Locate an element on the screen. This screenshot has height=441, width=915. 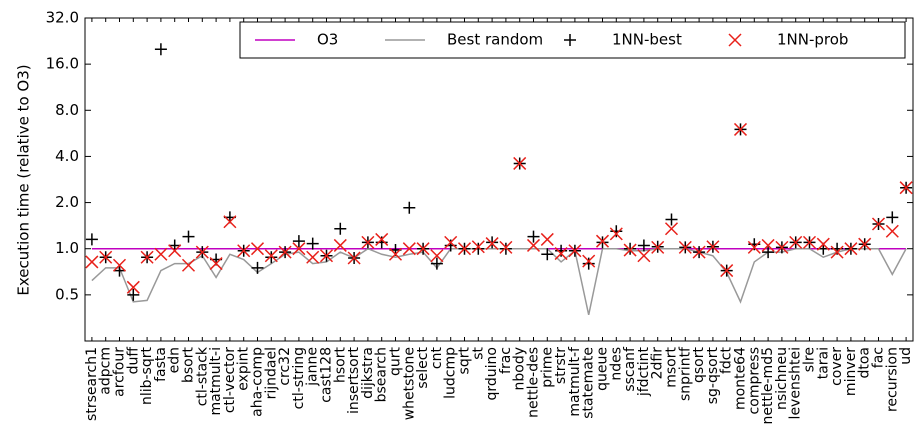
x-tick-label: nsichneu is located at coordinates (782, 378).